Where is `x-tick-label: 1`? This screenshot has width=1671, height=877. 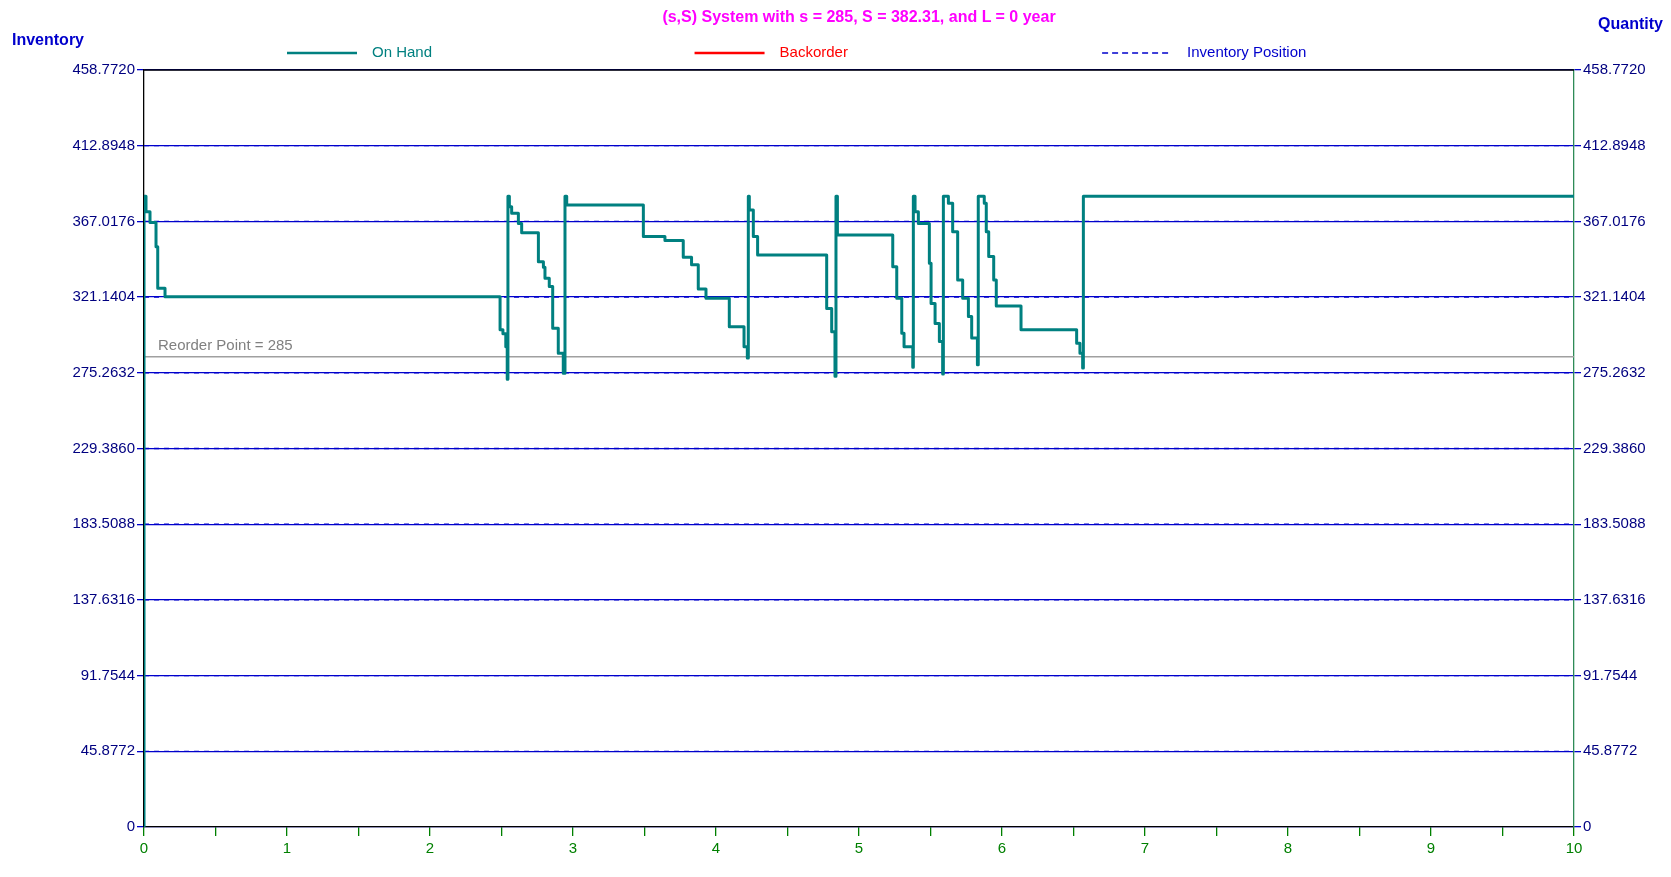 x-tick-label: 1 is located at coordinates (287, 848).